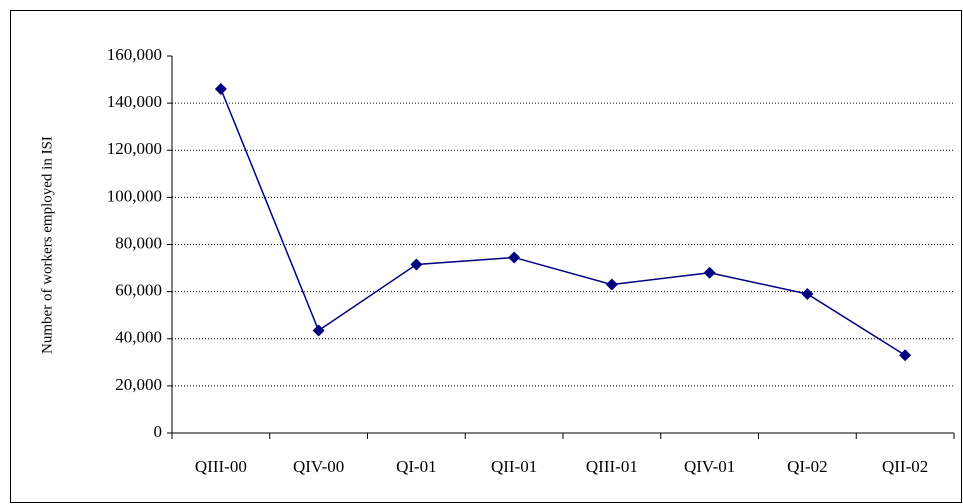 The height and width of the screenshot is (504, 963). What do you see at coordinates (47, 245) in the screenshot?
I see `y-axis-label: Number of workers employed in ISI` at bounding box center [47, 245].